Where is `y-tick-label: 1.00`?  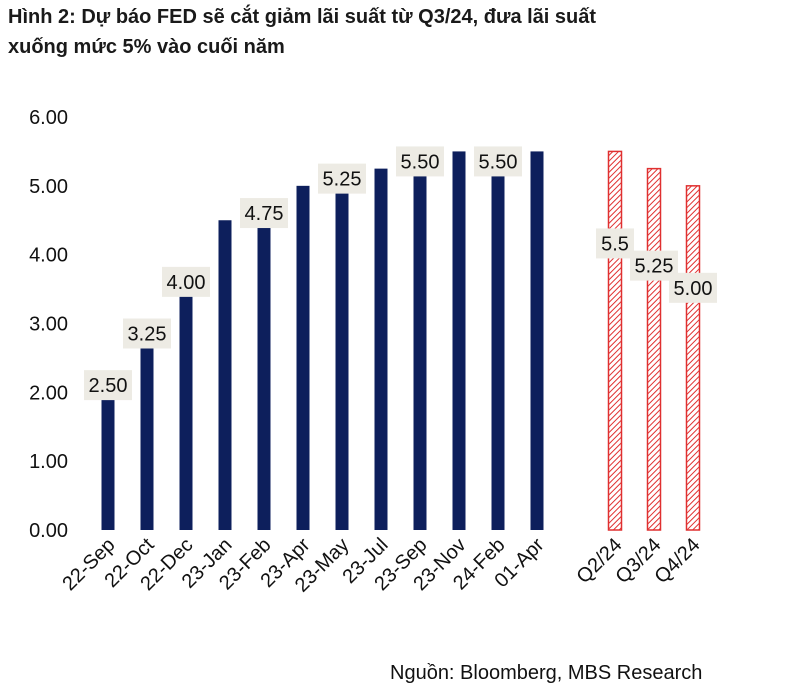 y-tick-label: 1.00 is located at coordinates (48, 462).